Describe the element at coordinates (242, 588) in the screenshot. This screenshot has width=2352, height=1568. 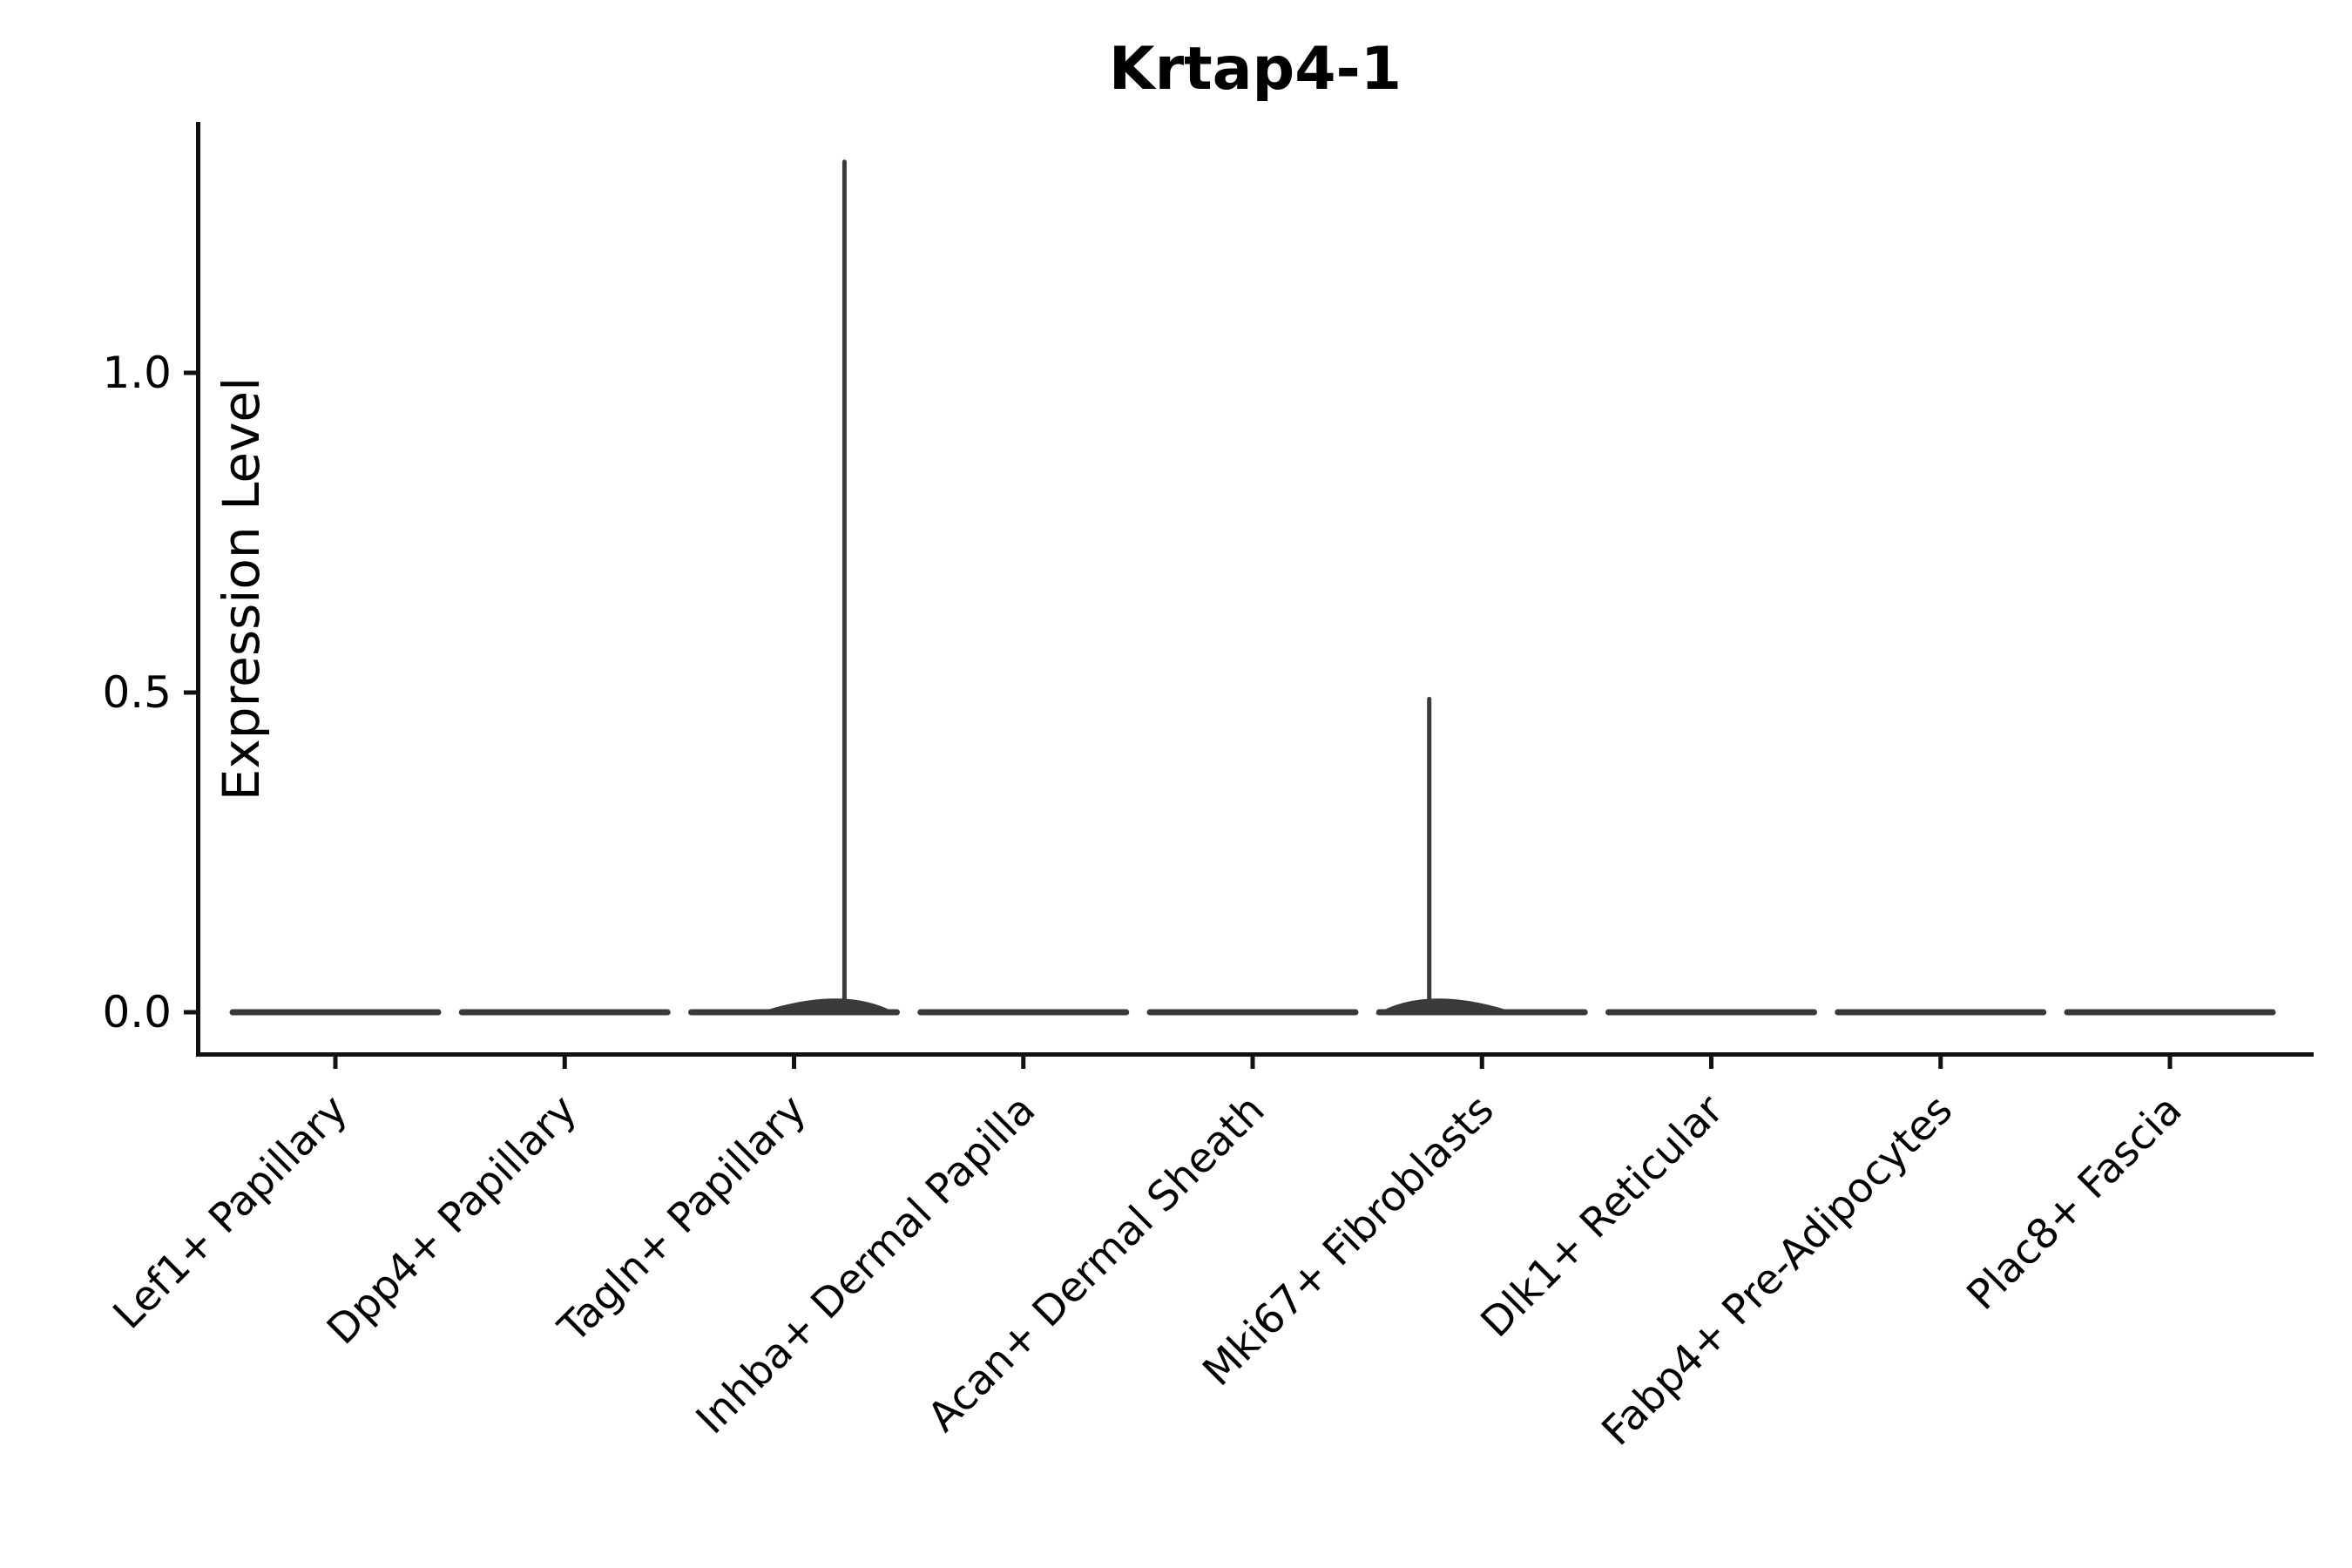
I see `y-axis-label: Expression Level` at that location.